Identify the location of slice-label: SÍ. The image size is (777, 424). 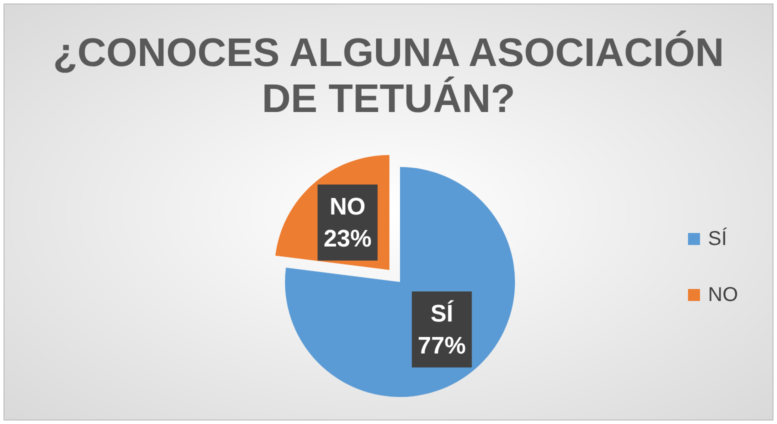
(442, 313).